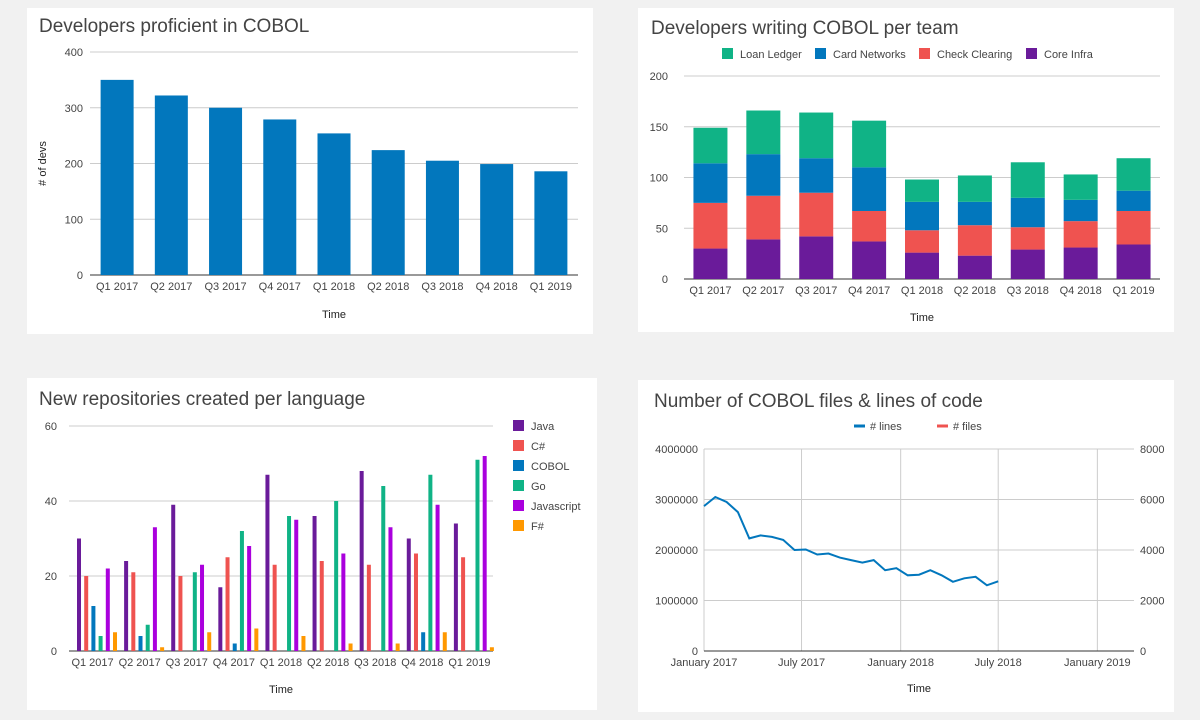  I want to click on y-tick-label: 50, so click(662, 229).